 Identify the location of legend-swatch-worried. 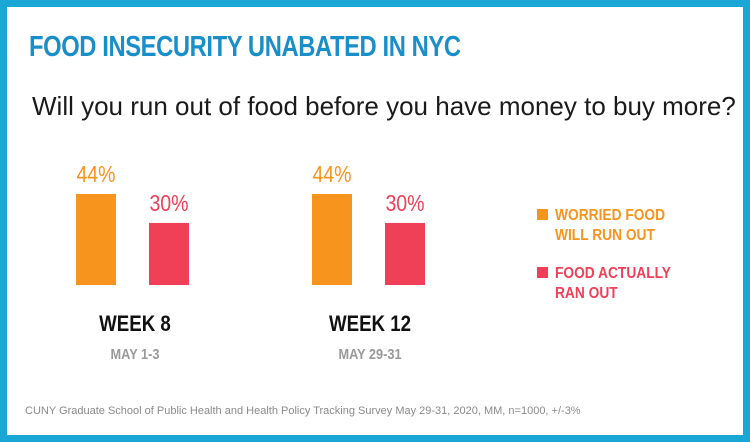
(542, 214).